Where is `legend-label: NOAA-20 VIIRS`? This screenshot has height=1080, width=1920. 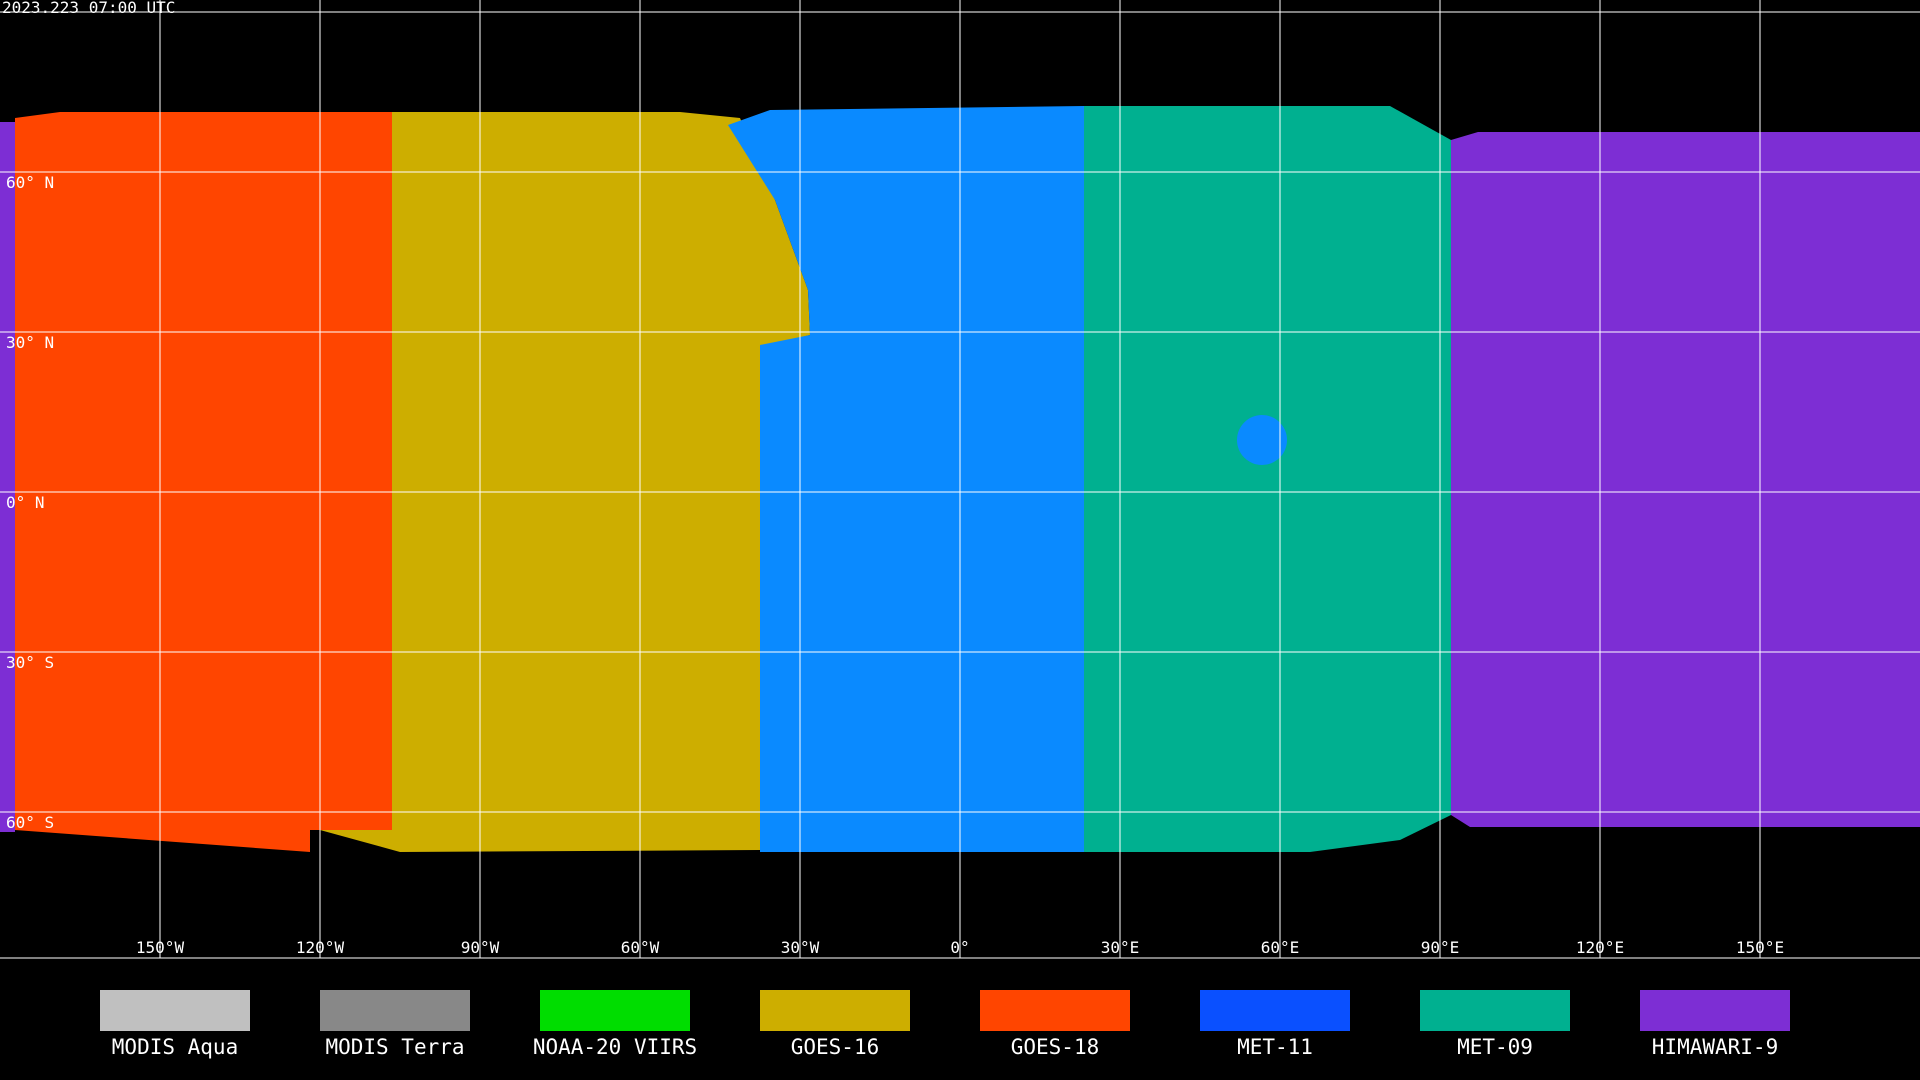 legend-label: NOAA-20 VIIRS is located at coordinates (615, 1047).